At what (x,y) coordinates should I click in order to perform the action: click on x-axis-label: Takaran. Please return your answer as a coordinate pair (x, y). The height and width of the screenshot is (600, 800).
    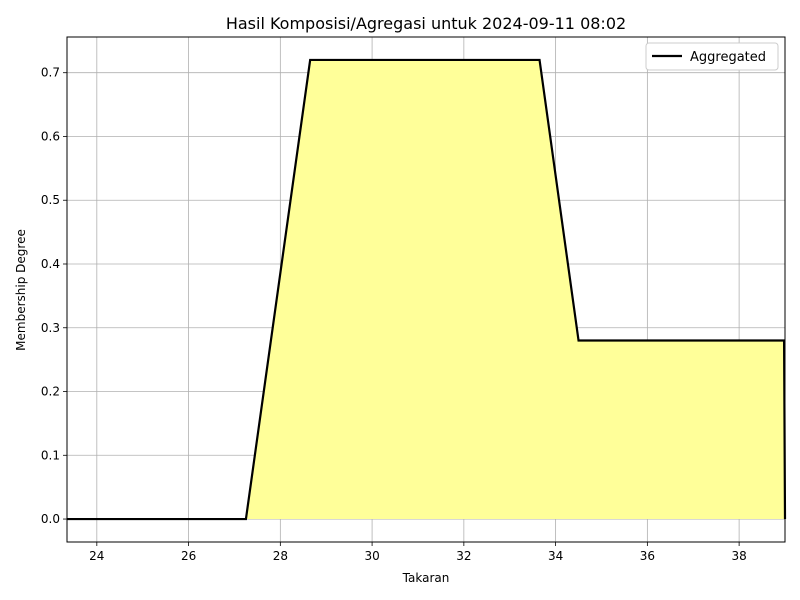
    Looking at the image, I should click on (426, 578).